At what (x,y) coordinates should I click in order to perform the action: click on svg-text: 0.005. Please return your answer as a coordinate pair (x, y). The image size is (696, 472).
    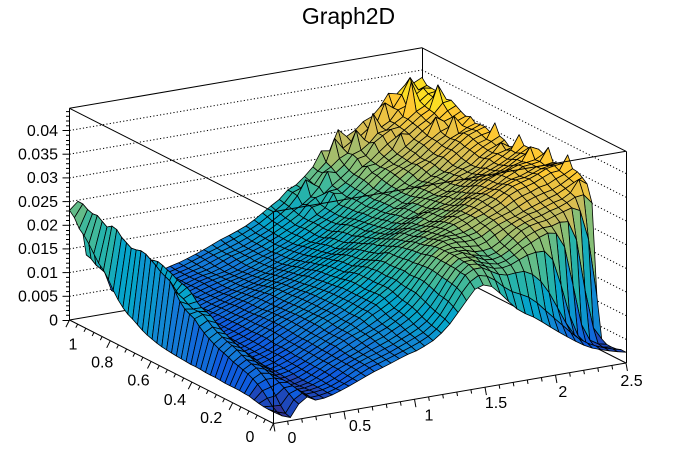
    Looking at the image, I should click on (38, 297).